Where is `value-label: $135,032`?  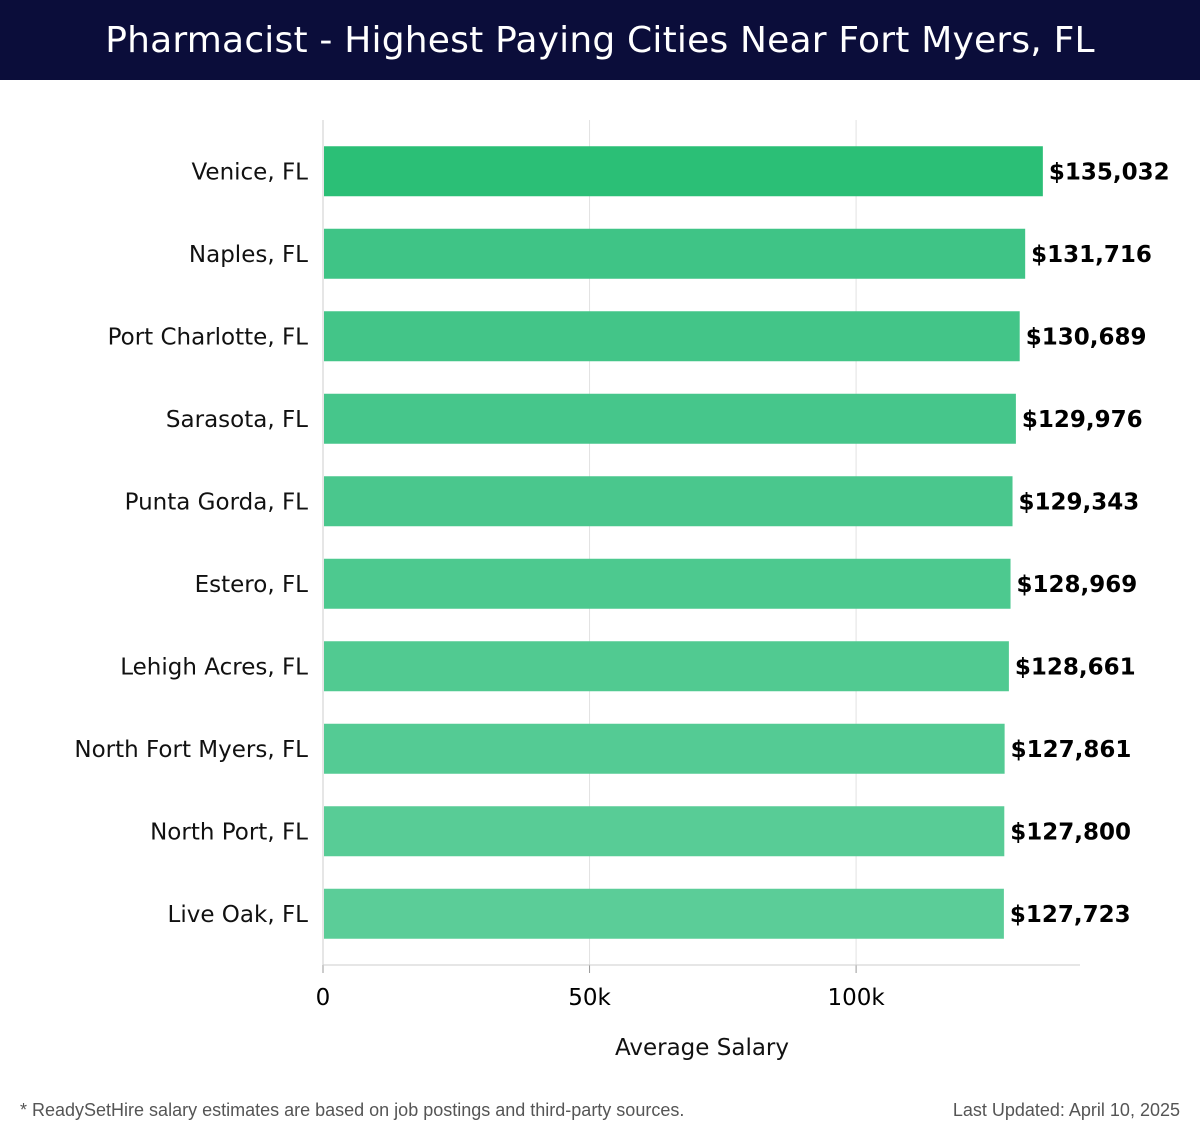
value-label: $135,032 is located at coordinates (1109, 172).